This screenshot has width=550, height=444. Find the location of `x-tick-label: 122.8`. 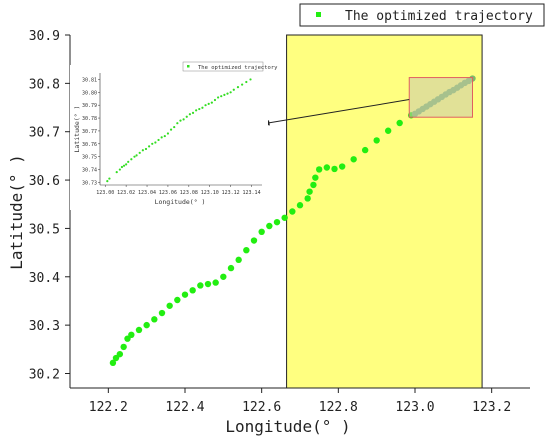

x-tick-label: 122.8 is located at coordinates (338, 407).